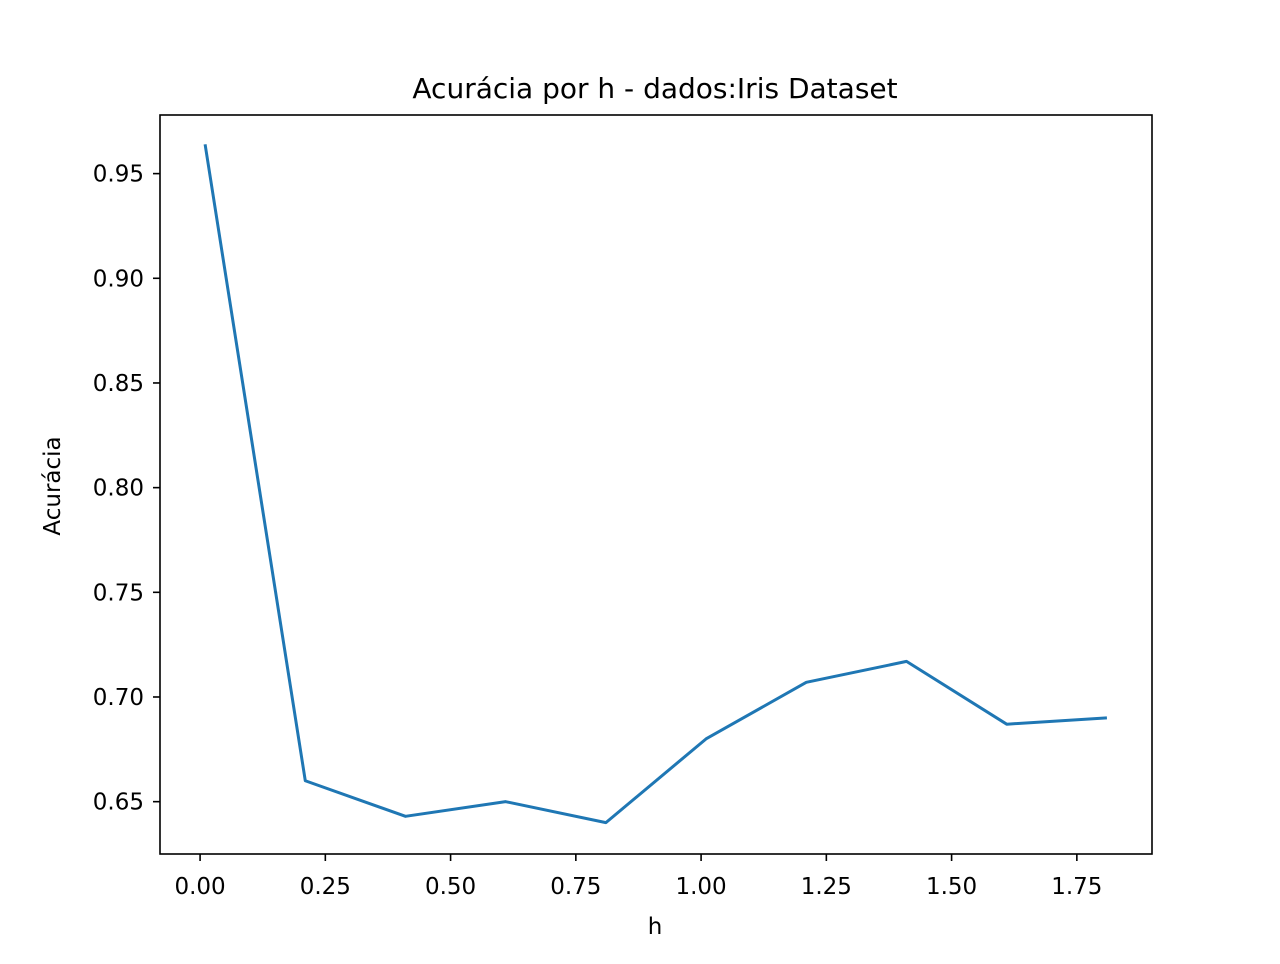 The height and width of the screenshot is (964, 1280). I want to click on y-tick-label: 0.80, so click(118, 489).